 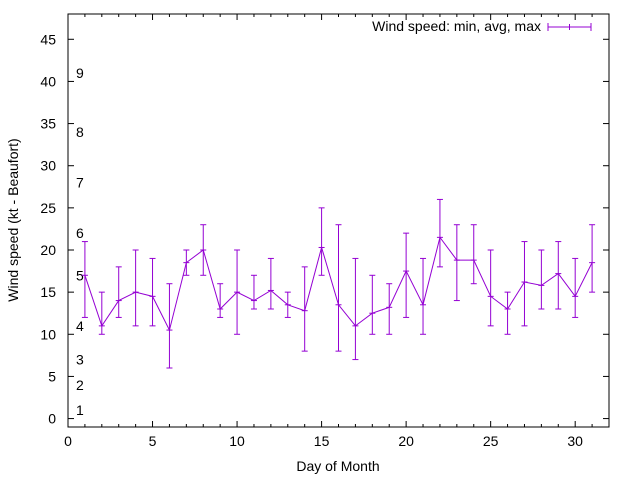 I want to click on beaufort-label: 7, so click(x=80, y=183).